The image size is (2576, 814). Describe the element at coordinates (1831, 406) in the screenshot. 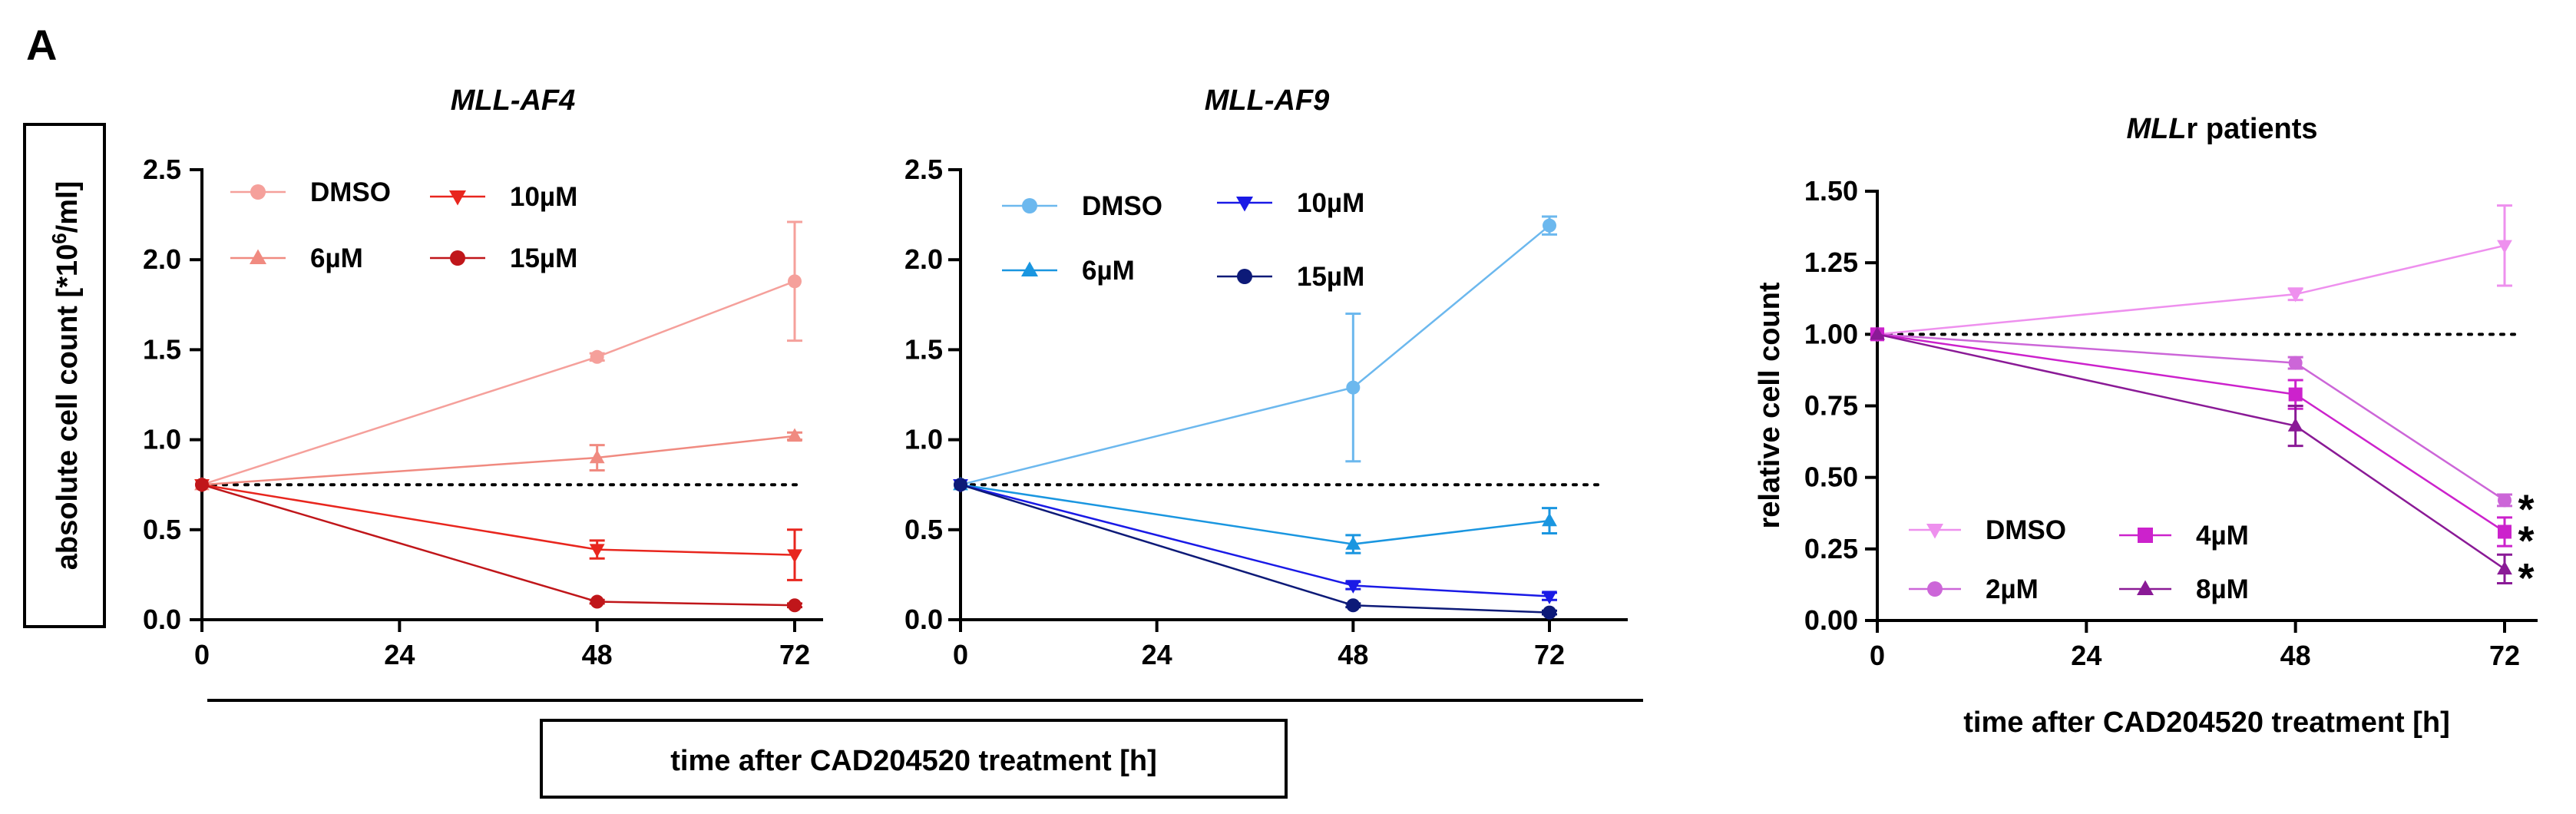

I see `y-tick-label: 0.75` at that location.